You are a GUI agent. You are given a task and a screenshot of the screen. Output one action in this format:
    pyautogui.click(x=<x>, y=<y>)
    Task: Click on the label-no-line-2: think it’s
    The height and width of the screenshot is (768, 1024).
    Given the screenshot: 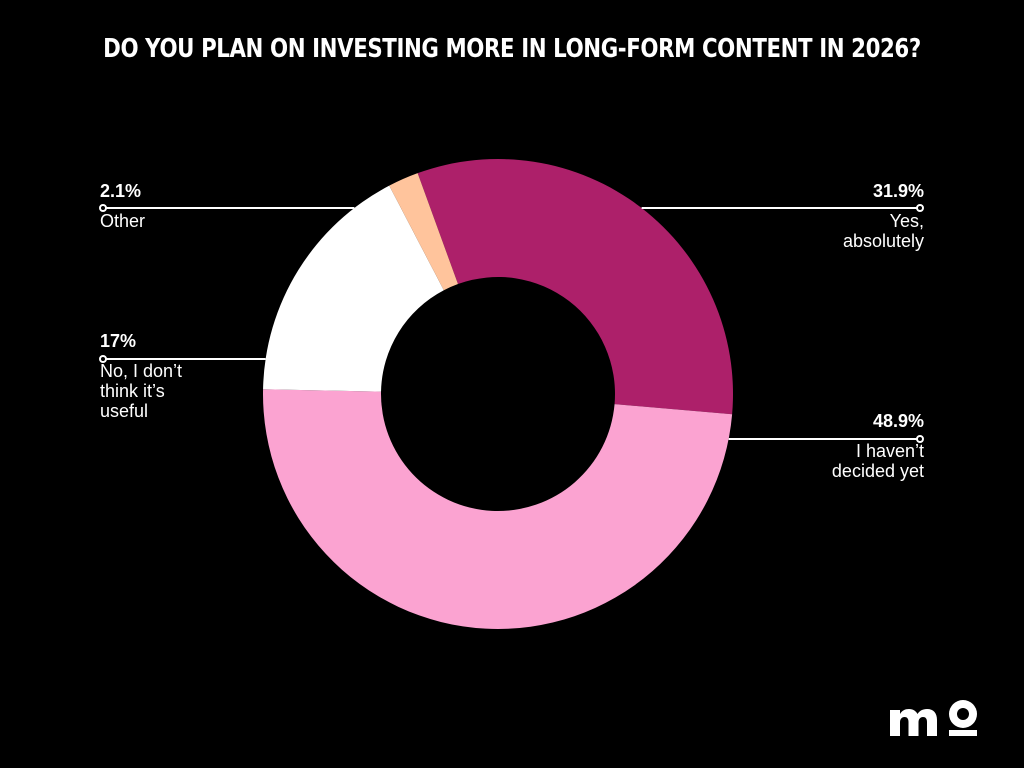 What is the action you would take?
    pyautogui.click(x=132, y=391)
    